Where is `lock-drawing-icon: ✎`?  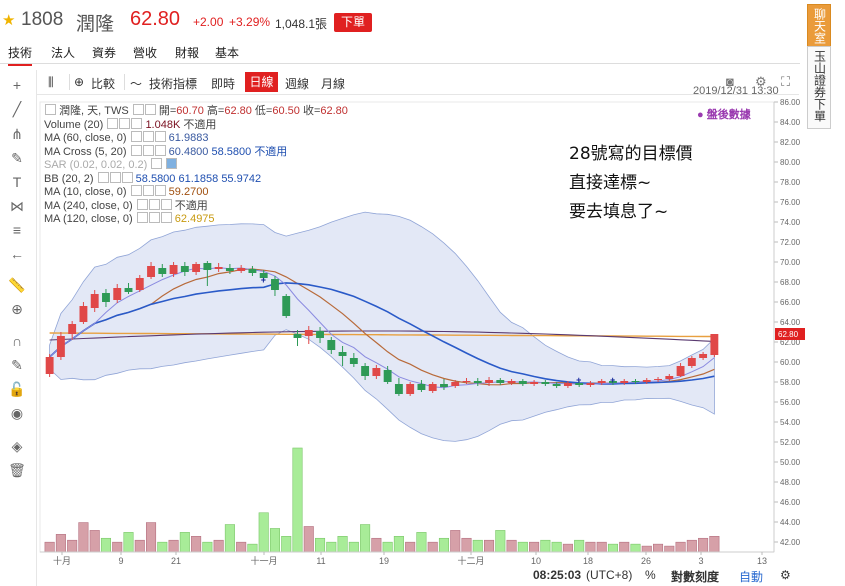 lock-drawing-icon: ✎ is located at coordinates (17, 365).